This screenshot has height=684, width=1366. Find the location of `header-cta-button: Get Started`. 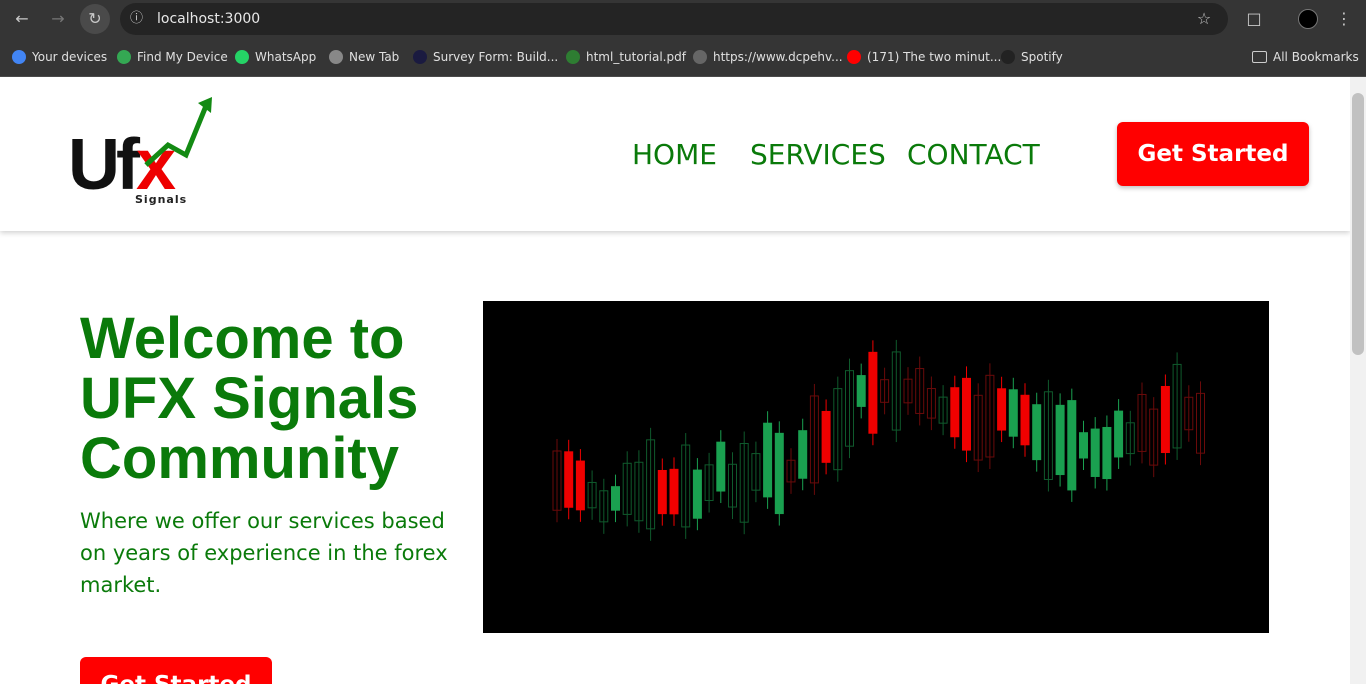

header-cta-button: Get Started is located at coordinates (1213, 154).